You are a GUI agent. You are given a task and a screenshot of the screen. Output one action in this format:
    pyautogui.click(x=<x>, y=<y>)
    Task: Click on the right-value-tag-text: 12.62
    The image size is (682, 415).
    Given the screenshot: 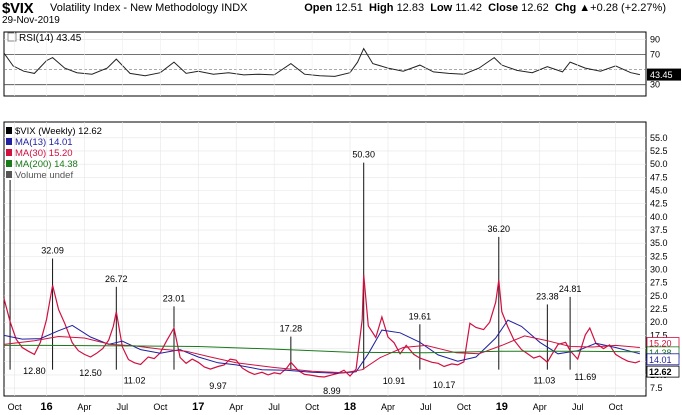 What is the action you would take?
    pyautogui.click(x=660, y=372)
    